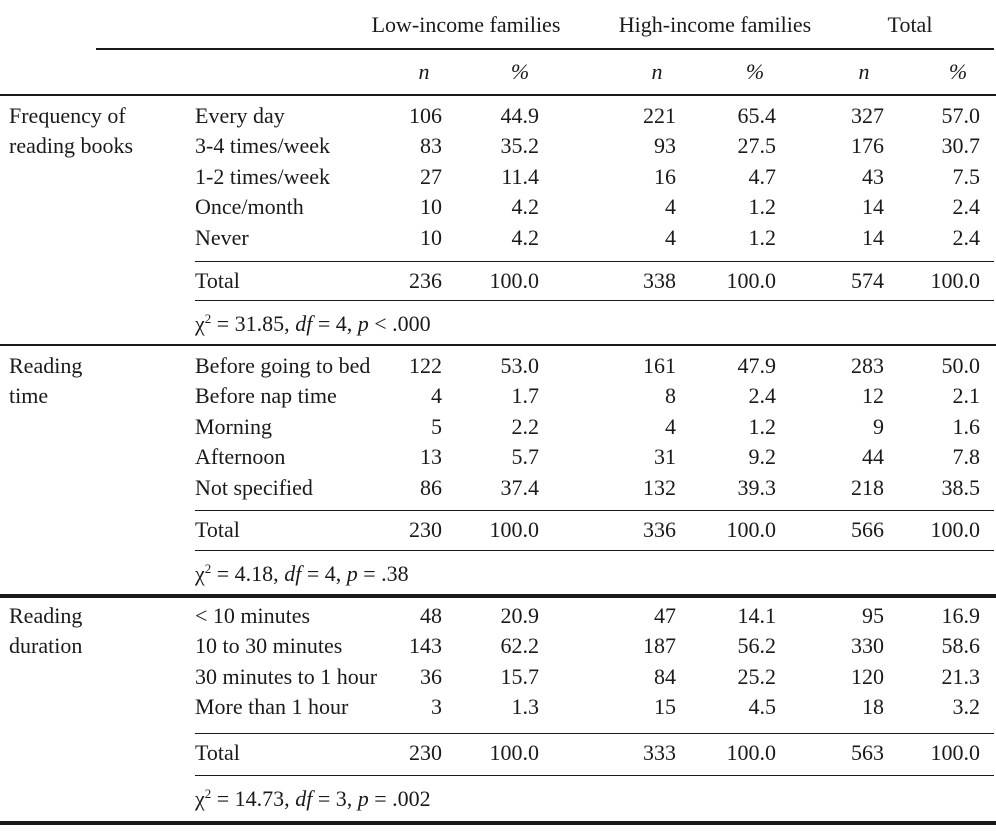  What do you see at coordinates (424, 71) in the screenshot?
I see `subheader-low-n: n` at bounding box center [424, 71].